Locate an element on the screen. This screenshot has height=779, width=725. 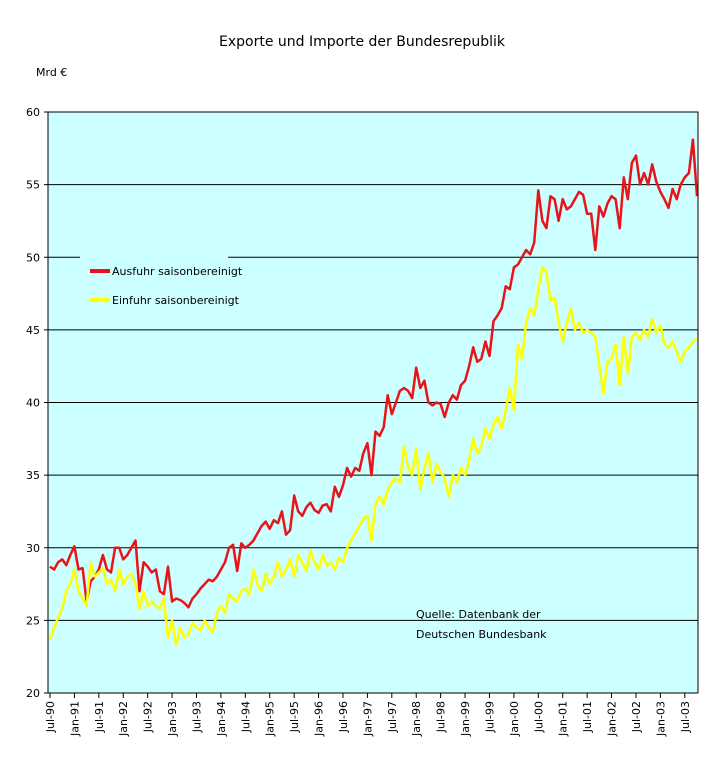
x-tick-label: Jan-91 is located at coordinates (74, 719).